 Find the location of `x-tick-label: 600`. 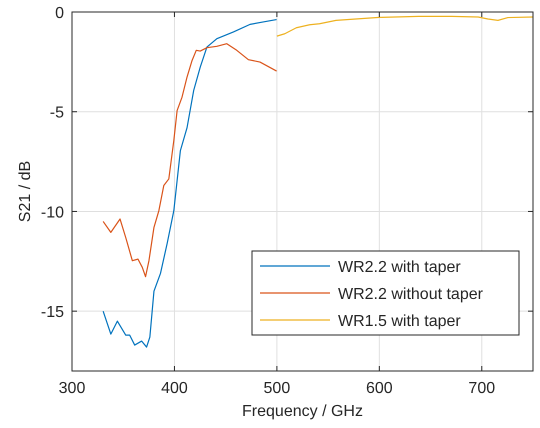

x-tick-label: 600 is located at coordinates (379, 388).